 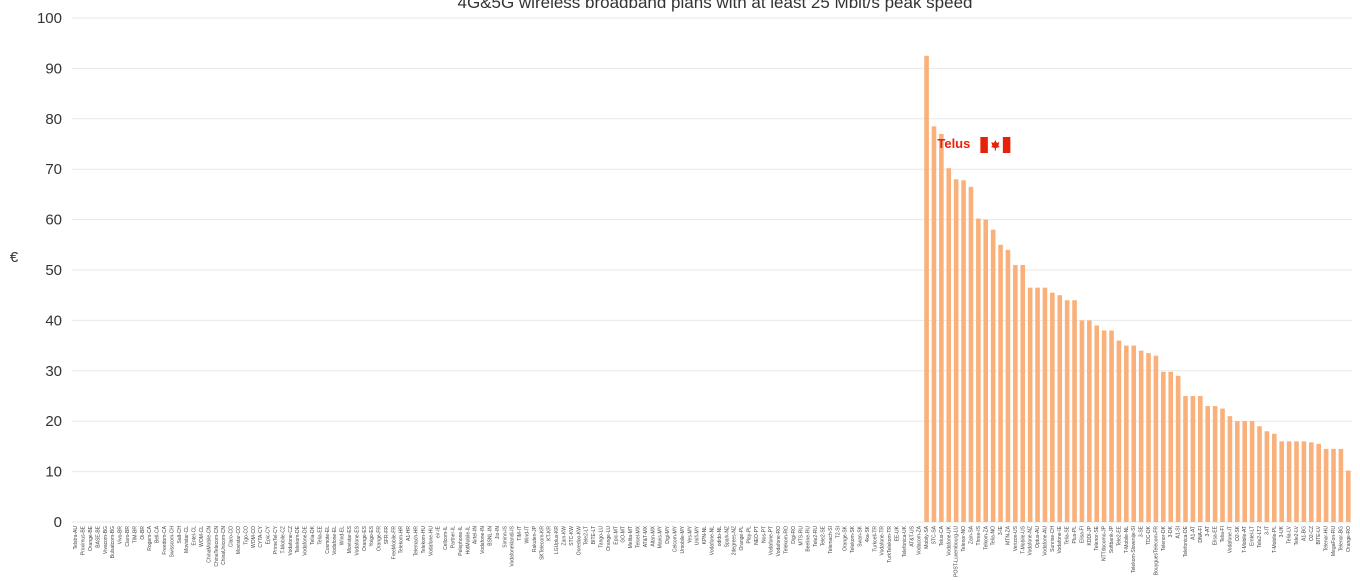 I want to click on x-tick-label: WOM-CO, so click(x=254, y=537).